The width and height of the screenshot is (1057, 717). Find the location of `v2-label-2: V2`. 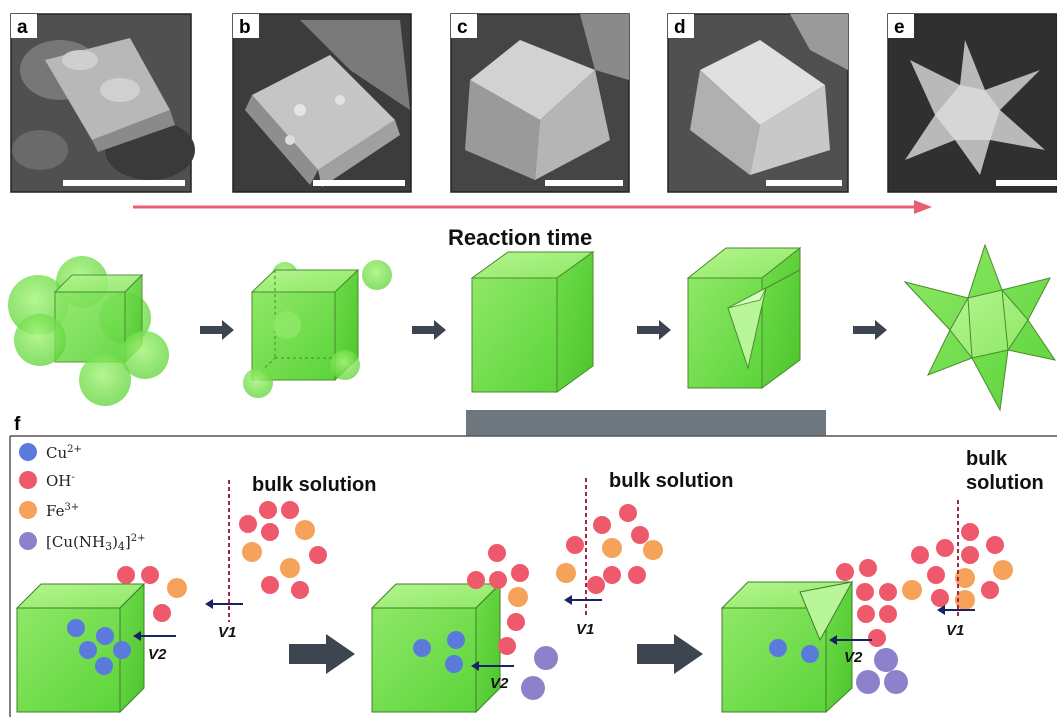

v2-label-2: V2 is located at coordinates (499, 683).